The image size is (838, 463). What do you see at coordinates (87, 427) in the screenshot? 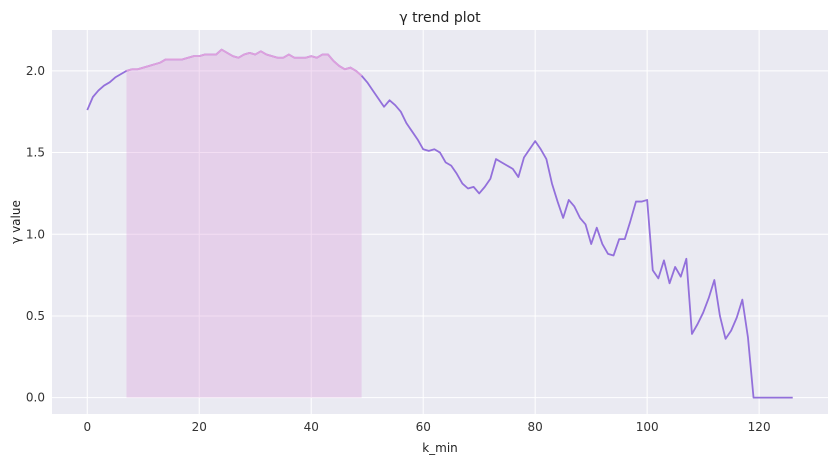
I see `x-tick-label: 0` at bounding box center [87, 427].